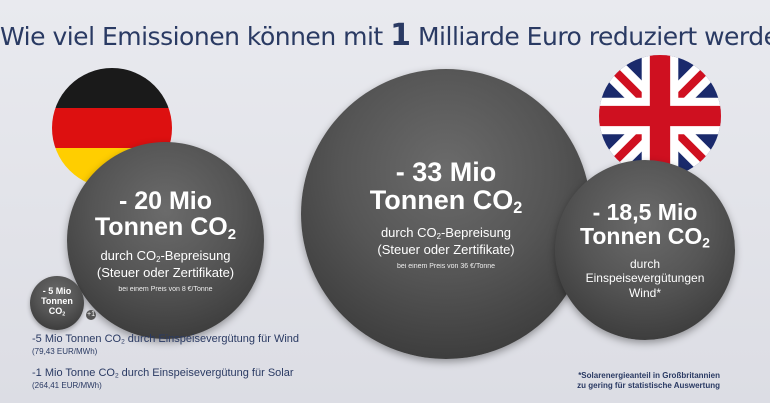  What do you see at coordinates (158, 260) in the screenshot?
I see `germany-desc-sub: 2` at bounding box center [158, 260].